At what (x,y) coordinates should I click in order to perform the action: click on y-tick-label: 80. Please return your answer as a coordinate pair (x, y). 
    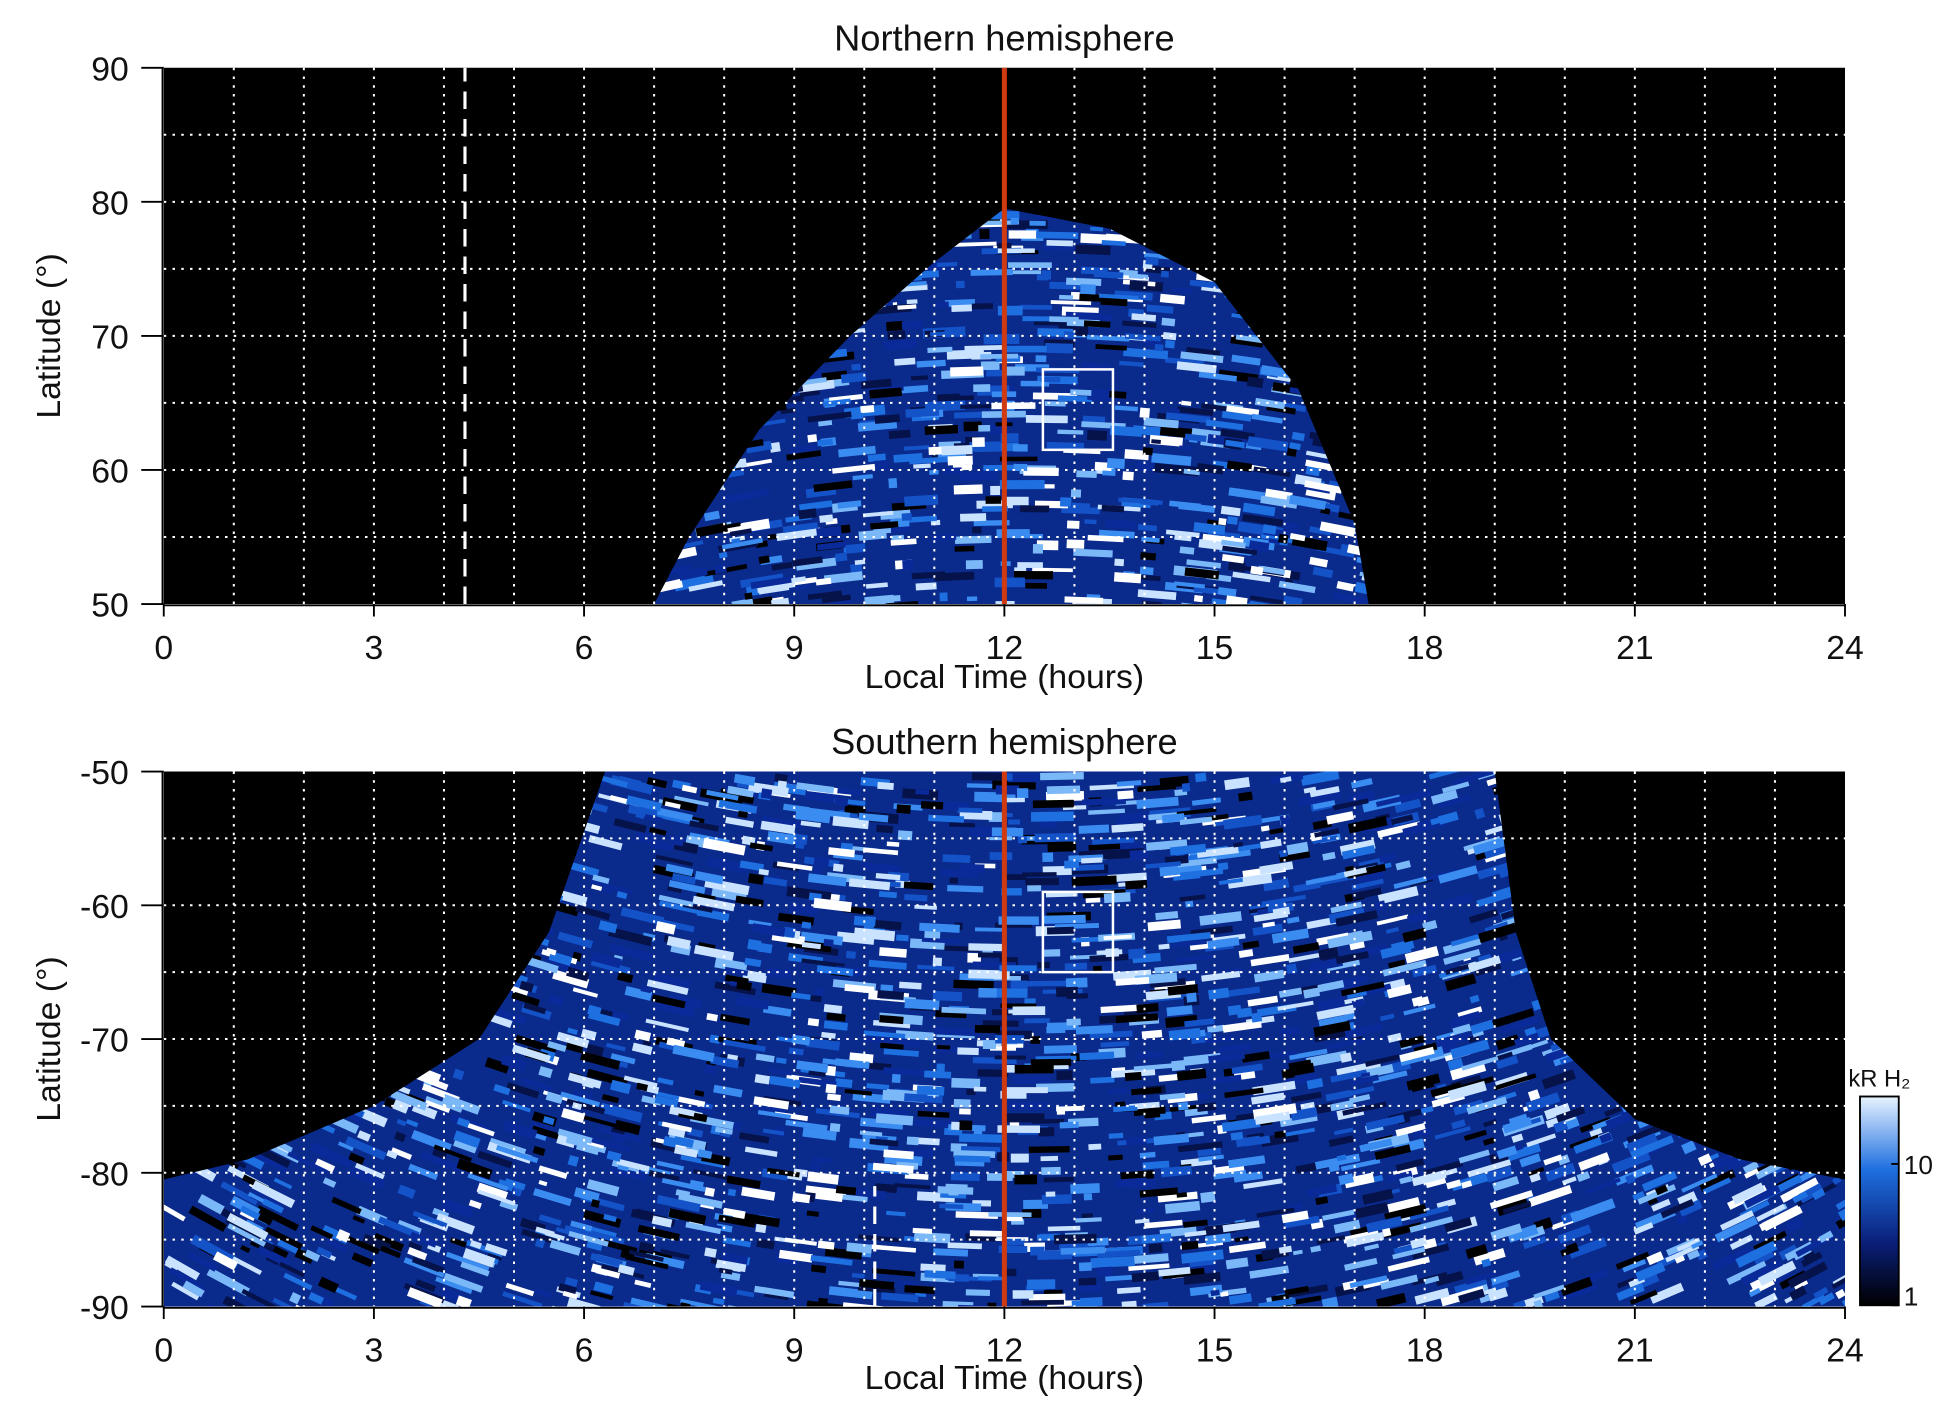
    Looking at the image, I should click on (110, 203).